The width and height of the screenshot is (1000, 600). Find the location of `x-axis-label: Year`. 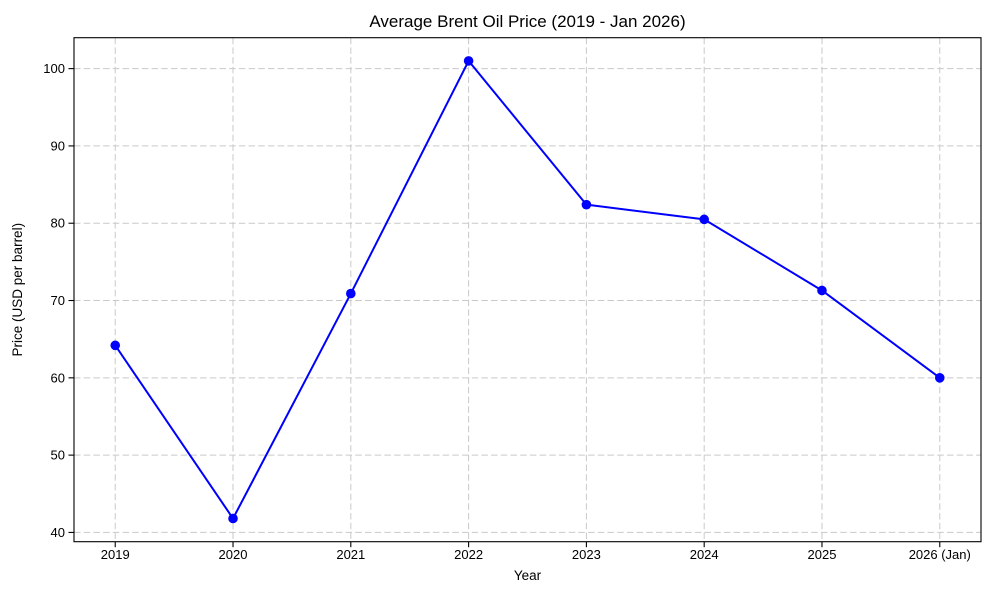

x-axis-label: Year is located at coordinates (528, 575).